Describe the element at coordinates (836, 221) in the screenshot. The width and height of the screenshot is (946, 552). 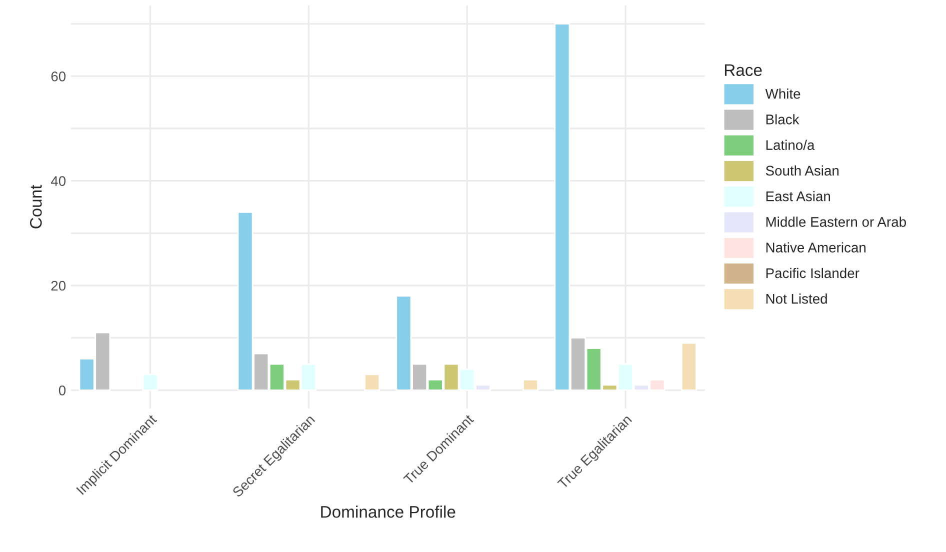
I see `legend-label: Middle Eastern or Arab` at that location.